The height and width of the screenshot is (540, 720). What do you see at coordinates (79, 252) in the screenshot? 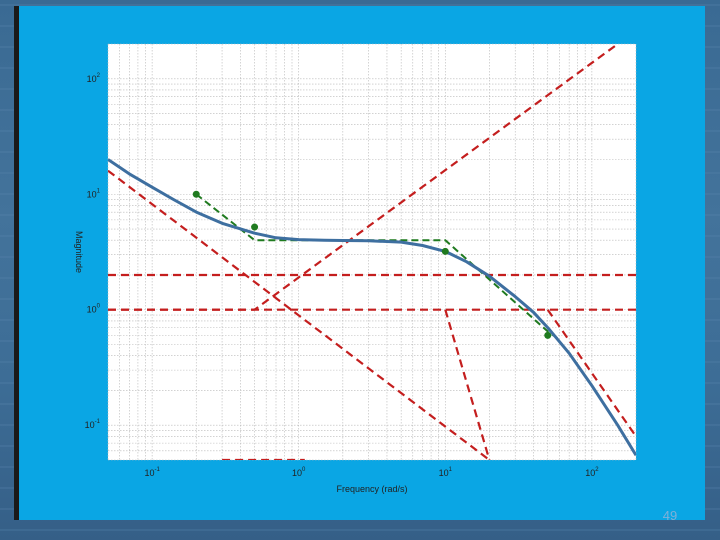
I see `y-axis-label: Magnitude` at bounding box center [79, 252].